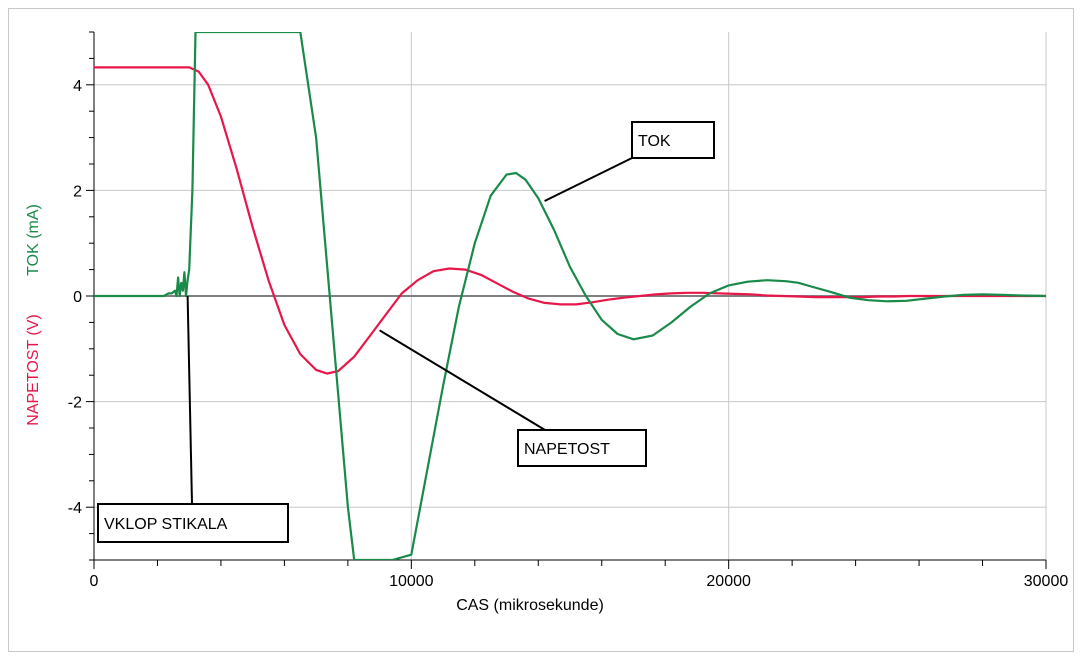 This screenshot has height=662, width=1082. What do you see at coordinates (33, 240) in the screenshot?
I see `y-axis-title-tok: TOK (mA)` at bounding box center [33, 240].